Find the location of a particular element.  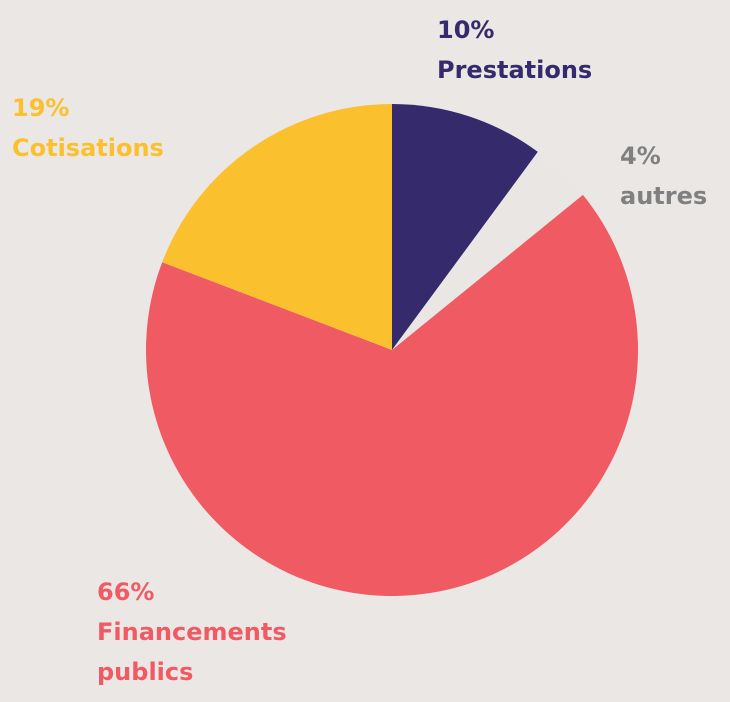

value-label: 19% is located at coordinates (41, 108).